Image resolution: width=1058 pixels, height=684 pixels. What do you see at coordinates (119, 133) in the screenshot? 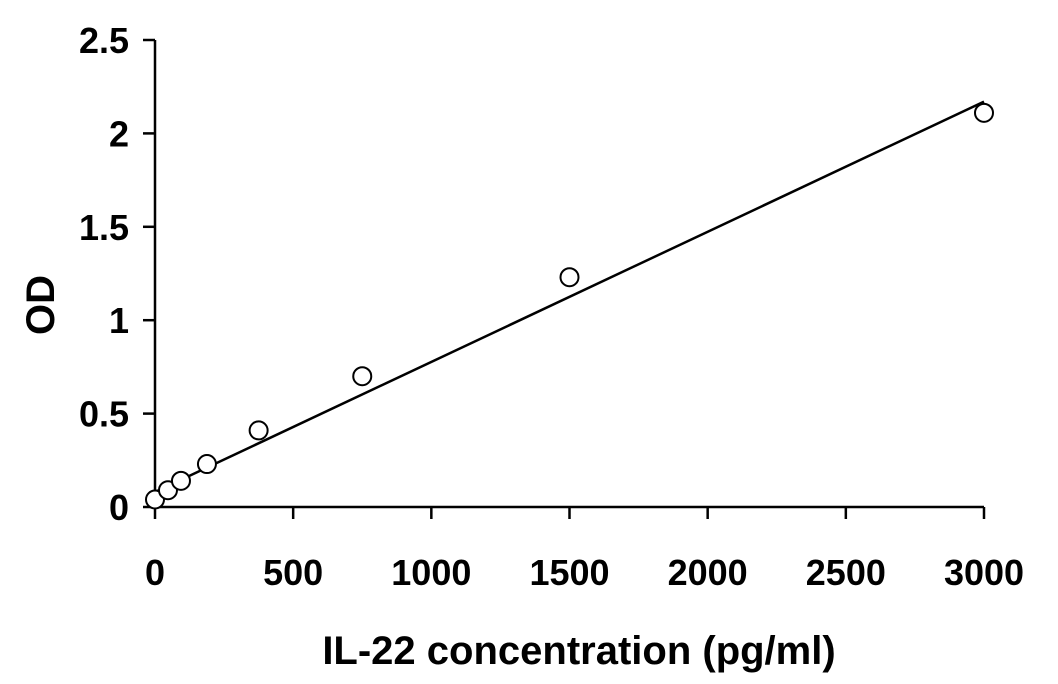
I see `y-tick-label: 2` at bounding box center [119, 133].